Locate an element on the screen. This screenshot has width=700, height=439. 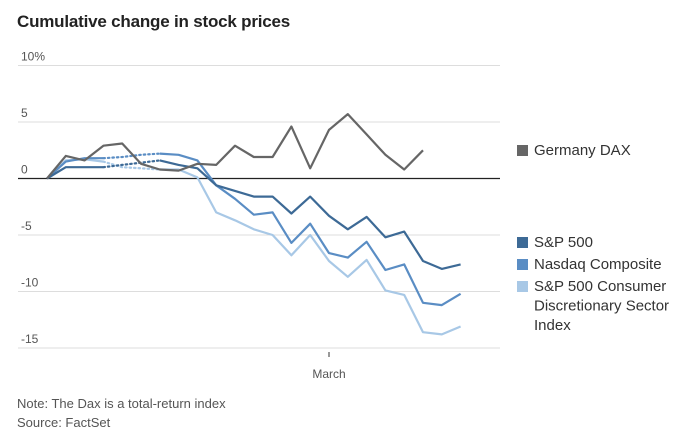
legend-label: Index is located at coordinates (552, 325).